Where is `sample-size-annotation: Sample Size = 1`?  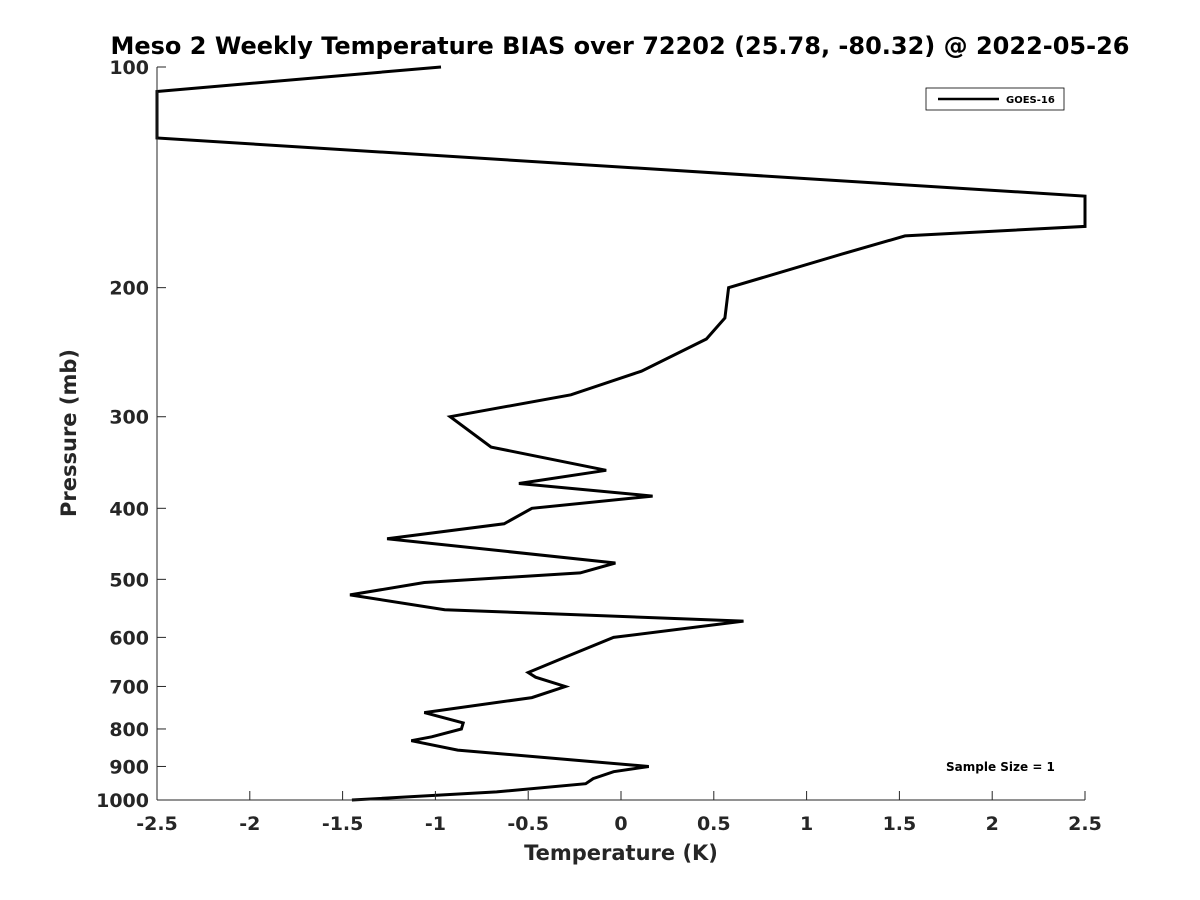 sample-size-annotation: Sample Size = 1 is located at coordinates (1000, 767).